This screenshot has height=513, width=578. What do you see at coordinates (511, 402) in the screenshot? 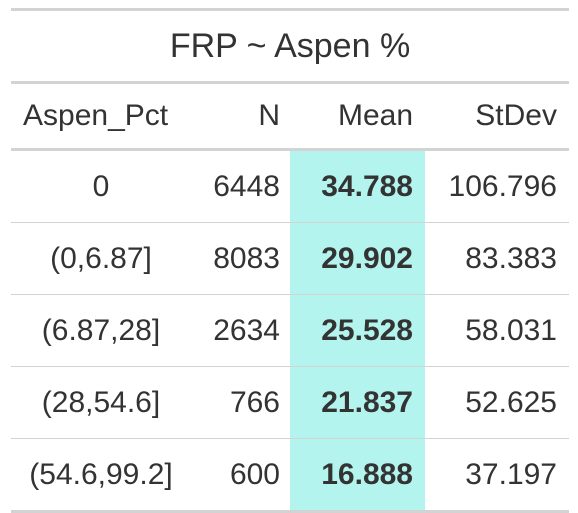
I see `cell-stdev: 52.625` at bounding box center [511, 402].